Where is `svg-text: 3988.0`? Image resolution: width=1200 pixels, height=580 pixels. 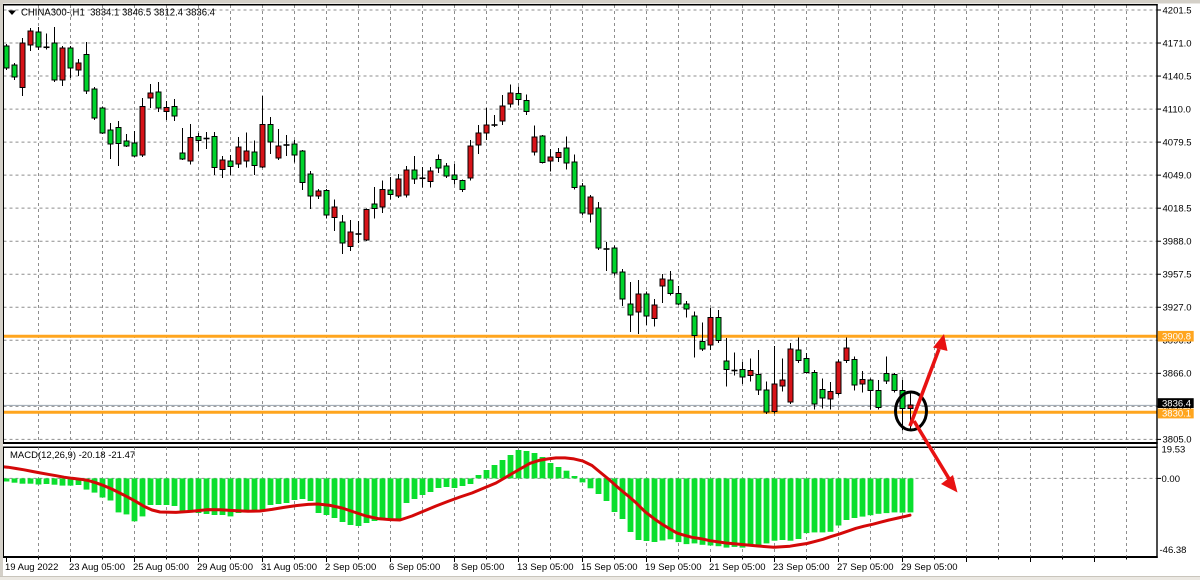 svg-text: 3988.0 is located at coordinates (1177, 242).